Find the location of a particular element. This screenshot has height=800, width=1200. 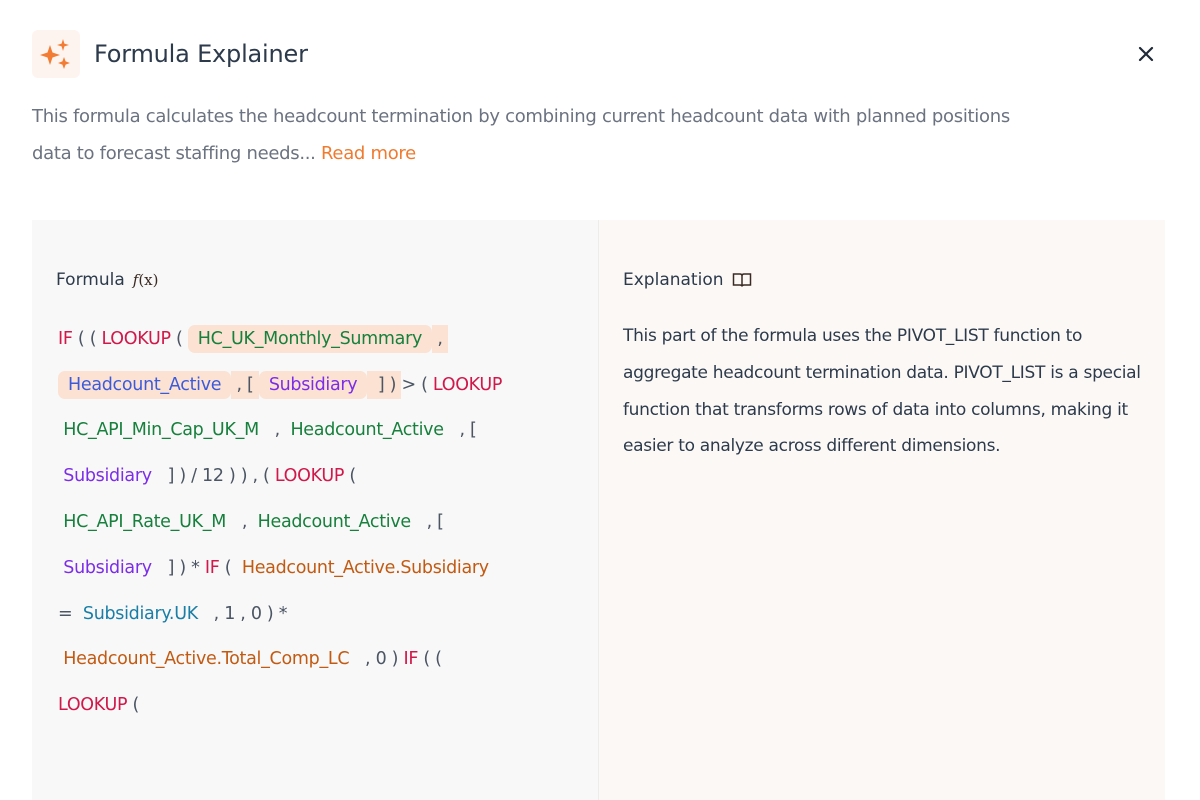

formula-column: Headcount_Active is located at coordinates (145, 384).